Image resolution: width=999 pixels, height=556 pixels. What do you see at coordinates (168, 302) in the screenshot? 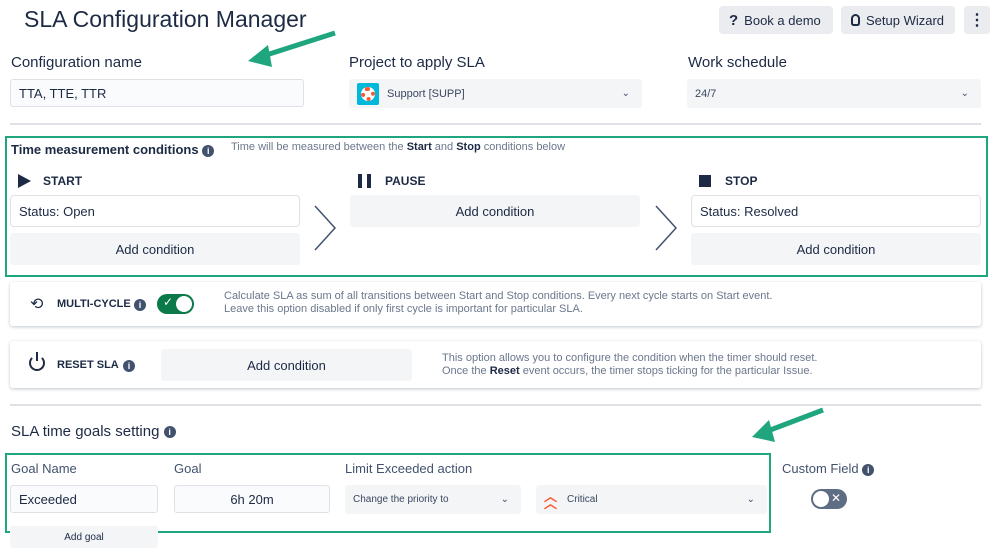
I see `check-icon: ✓` at bounding box center [168, 302].